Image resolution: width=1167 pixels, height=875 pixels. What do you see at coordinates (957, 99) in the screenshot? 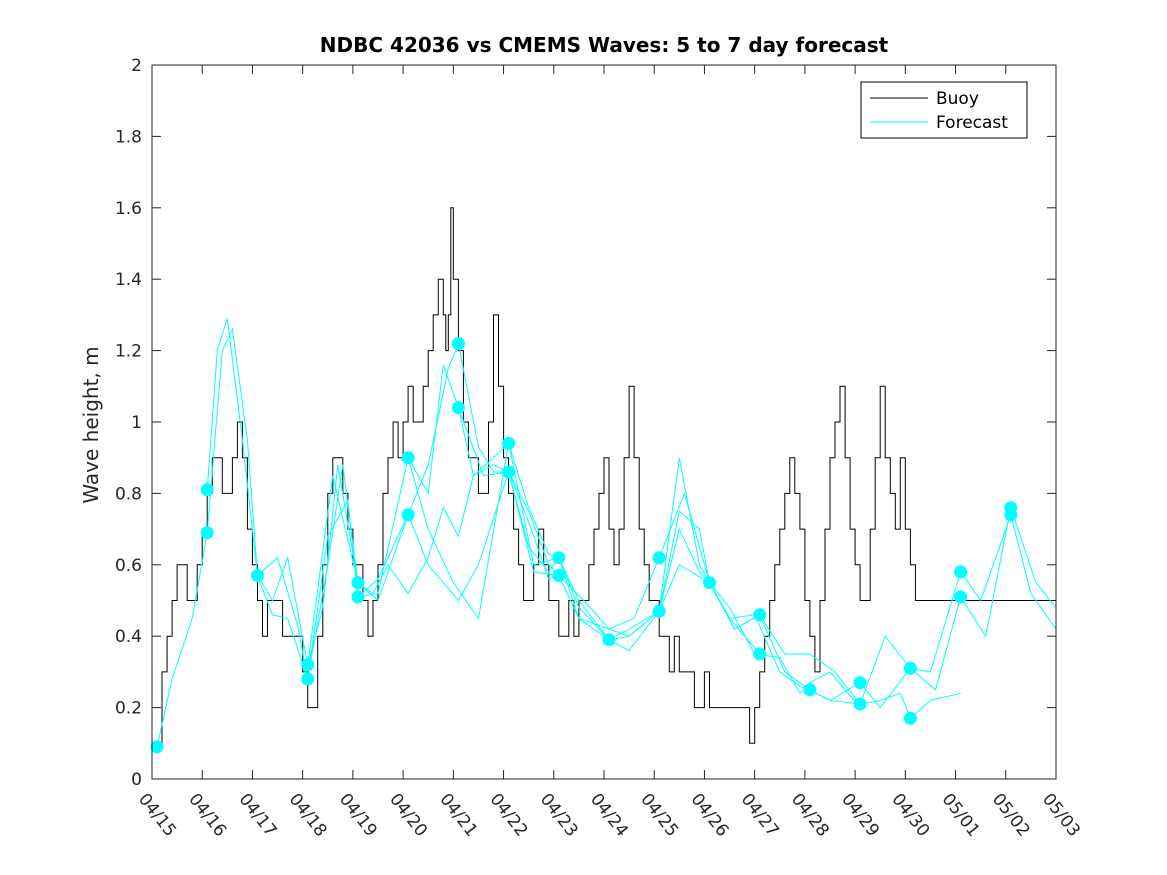
I see `legend-buoy-label: Buoy` at bounding box center [957, 99].